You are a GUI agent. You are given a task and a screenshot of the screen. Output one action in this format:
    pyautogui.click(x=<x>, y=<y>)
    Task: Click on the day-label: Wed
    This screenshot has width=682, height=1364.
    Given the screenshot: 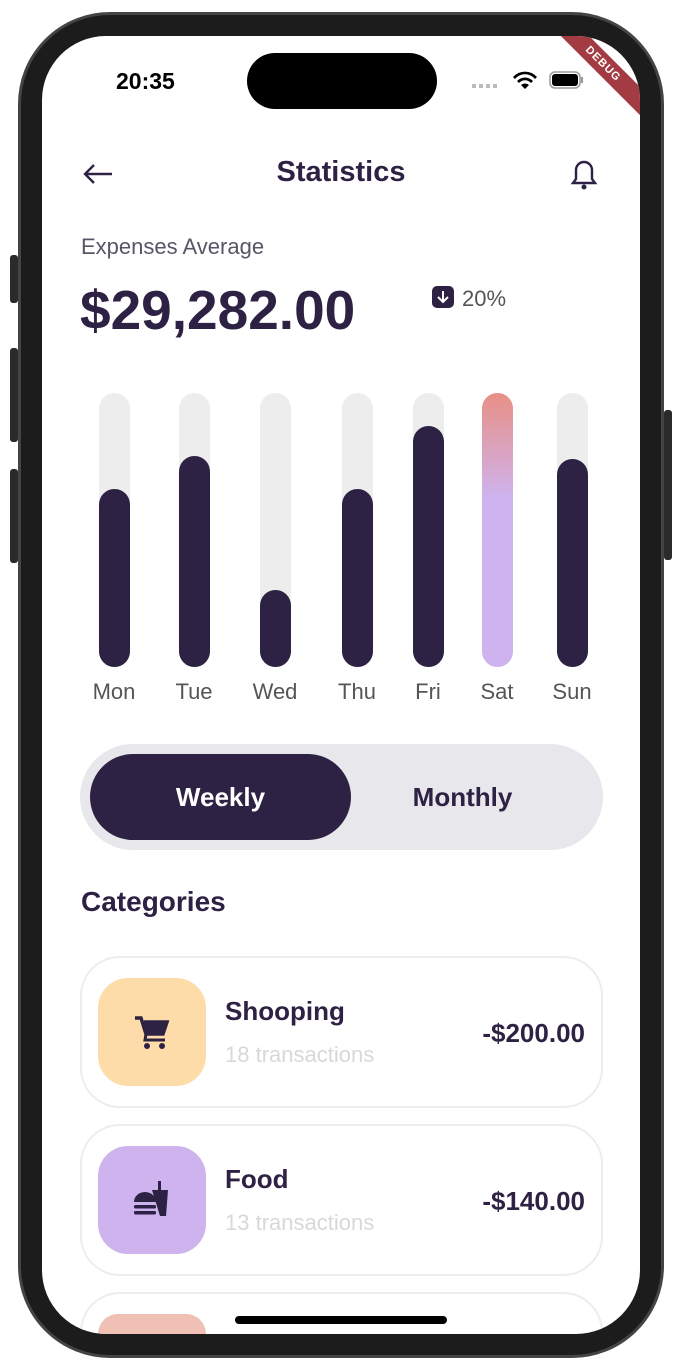 What is the action you would take?
    pyautogui.click(x=275, y=691)
    